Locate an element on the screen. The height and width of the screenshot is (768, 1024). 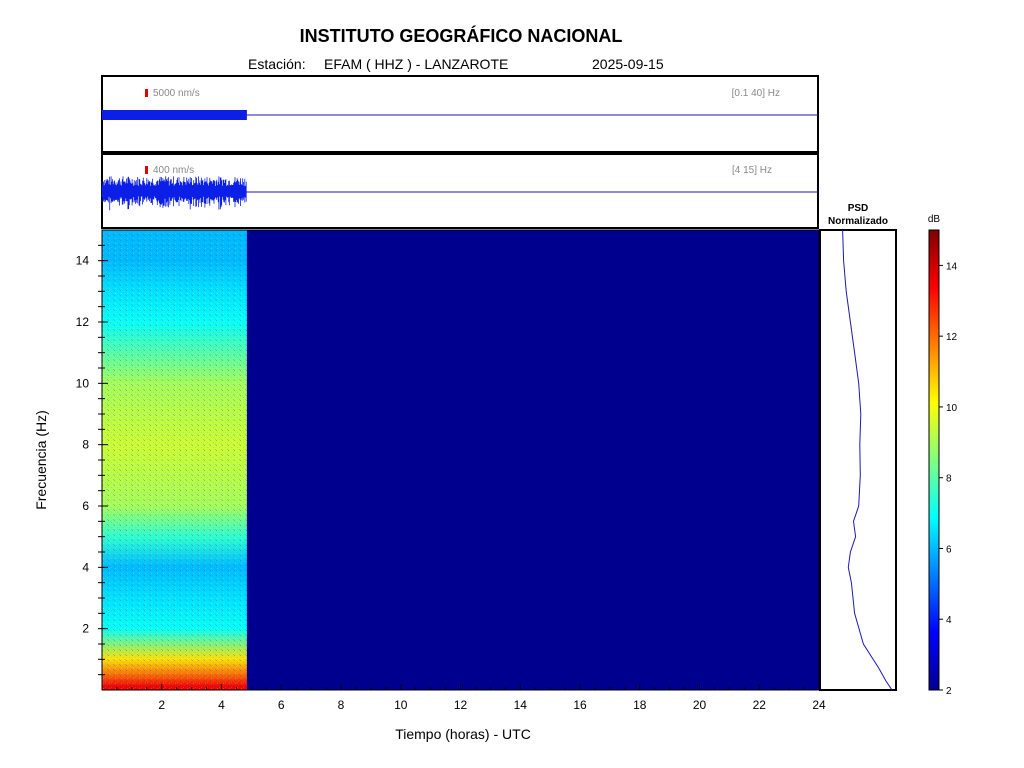
psd-panel: PSD Normalizado is located at coordinates (858, 447).